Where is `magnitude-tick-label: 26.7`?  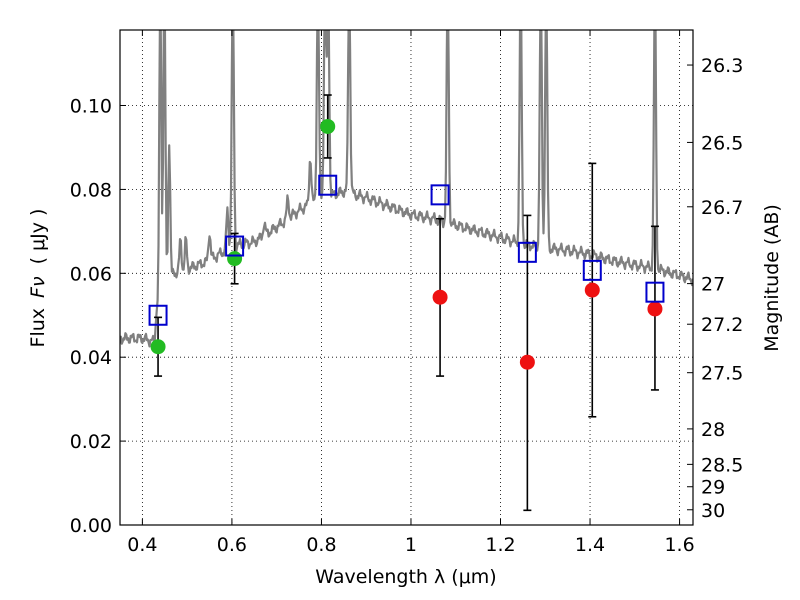 magnitude-tick-label: 26.7 is located at coordinates (722, 208).